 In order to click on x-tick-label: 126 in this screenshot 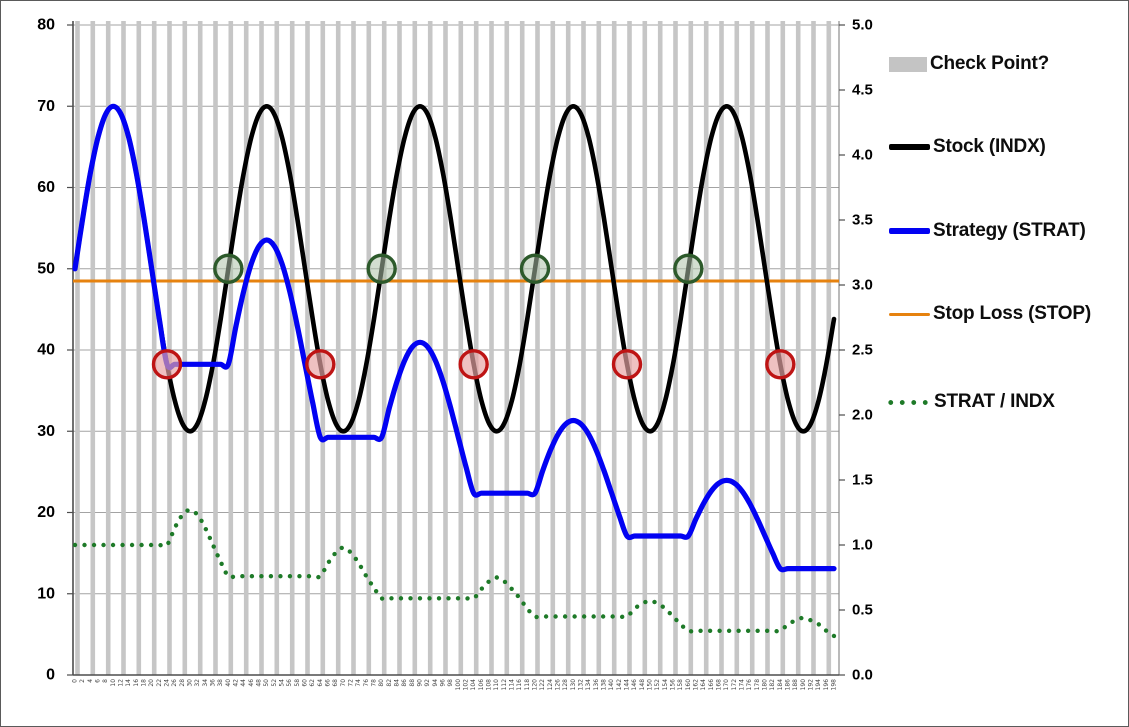, I will do `click(558, 685)`.